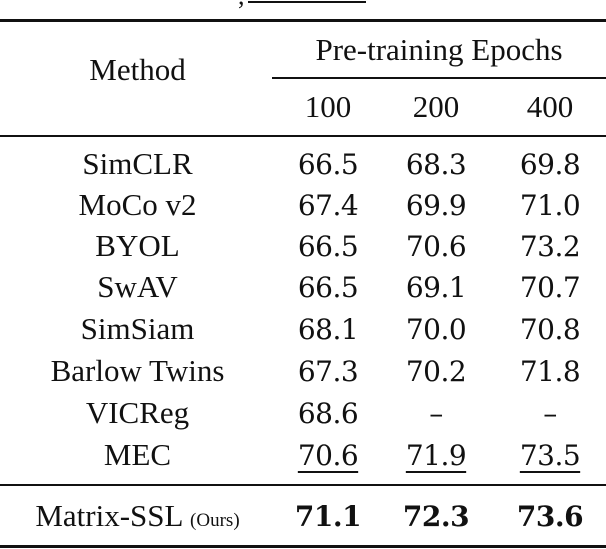 This screenshot has height=549, width=606. Describe the element at coordinates (215, 520) in the screenshot. I see `ours-tag: (Ours)` at that location.